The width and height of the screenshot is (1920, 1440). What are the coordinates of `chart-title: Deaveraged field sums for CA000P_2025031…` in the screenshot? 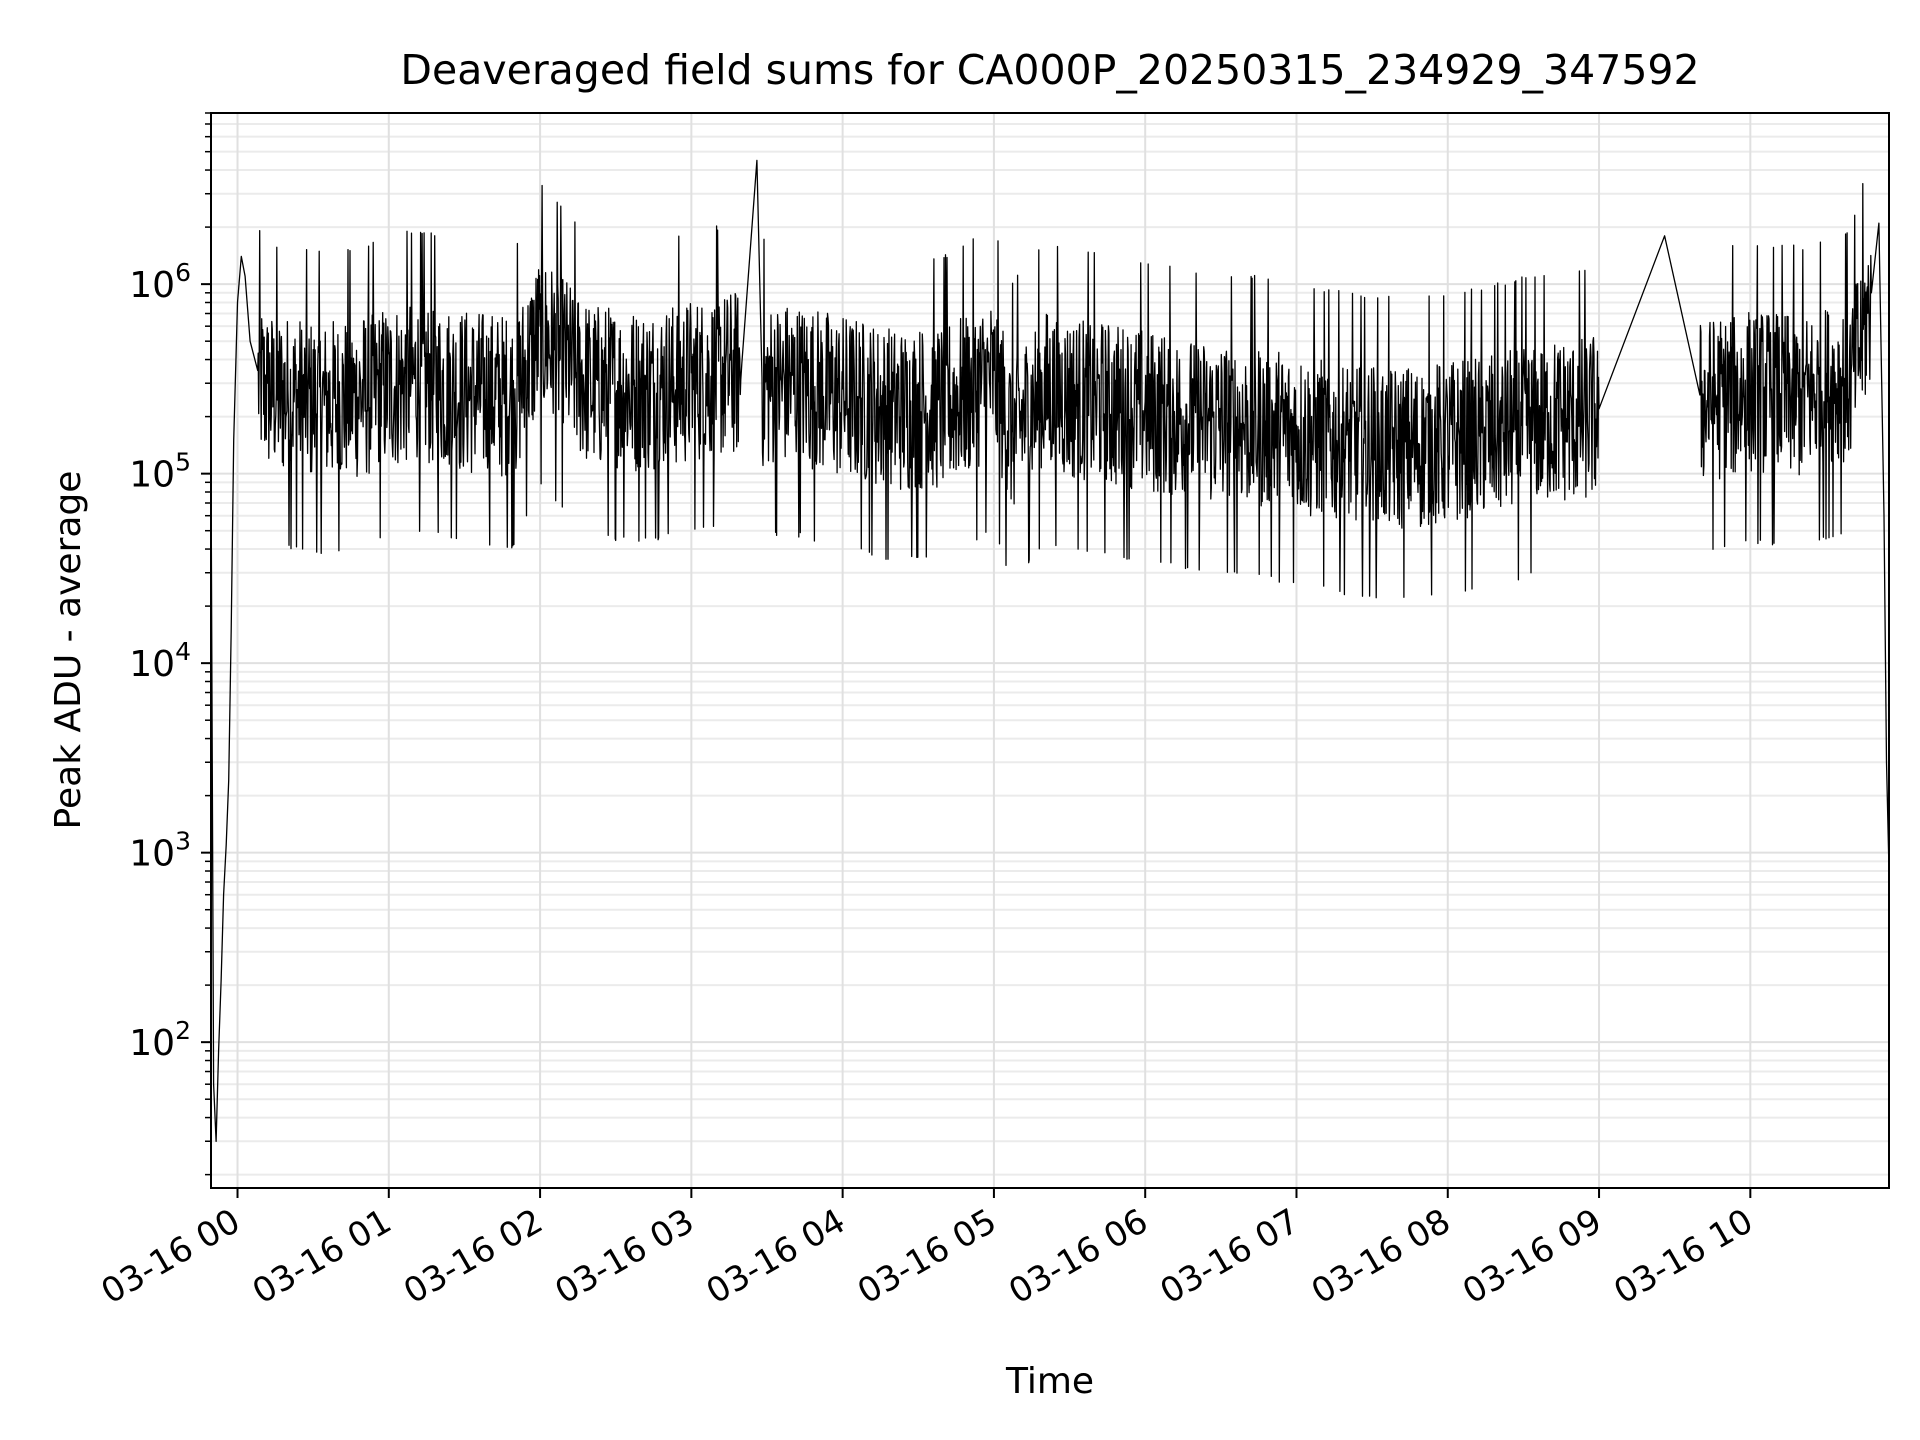 It's located at (1049, 70).